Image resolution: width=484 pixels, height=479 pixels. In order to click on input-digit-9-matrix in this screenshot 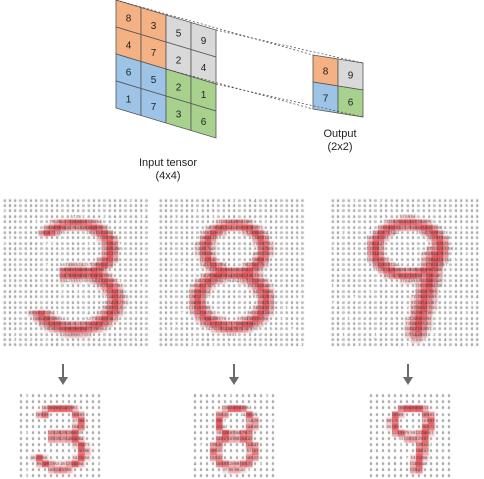, I will do `click(405, 273)`.